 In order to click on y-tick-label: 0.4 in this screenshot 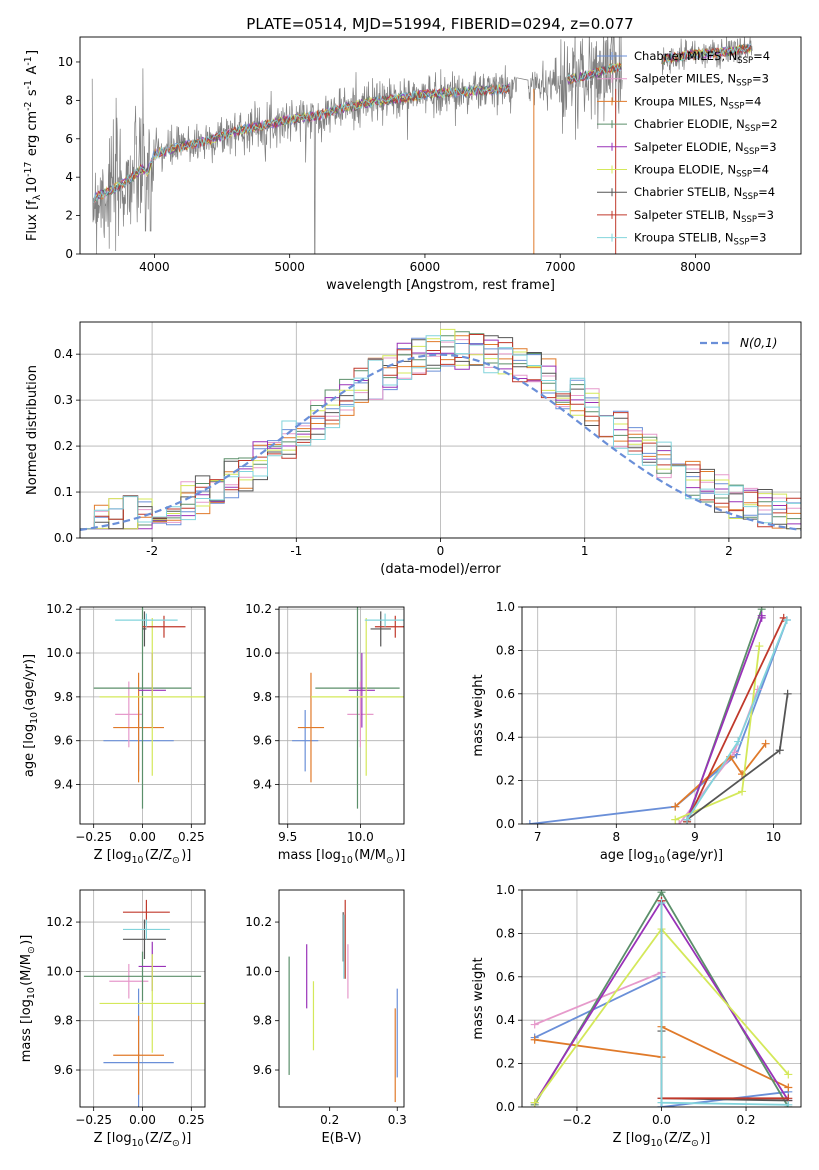, I will do `click(505, 1020)`.